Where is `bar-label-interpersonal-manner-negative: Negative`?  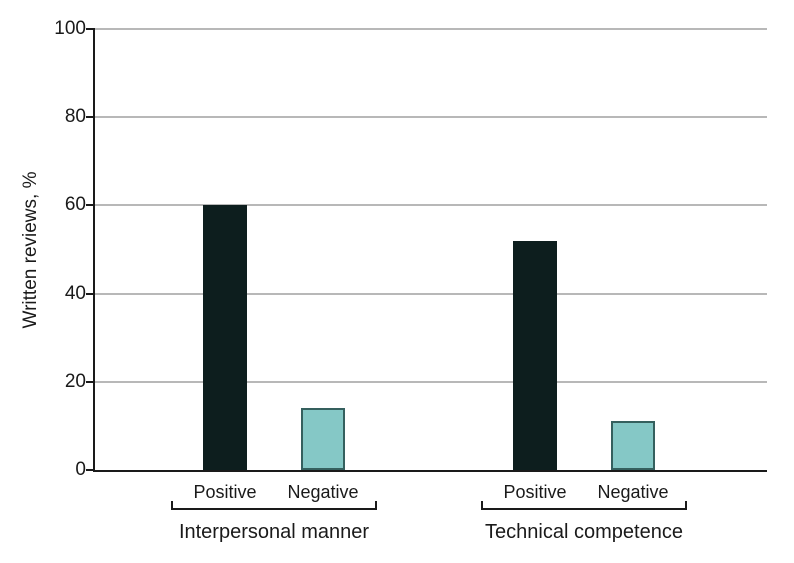
bar-label-interpersonal-manner-negative: Negative is located at coordinates (323, 492).